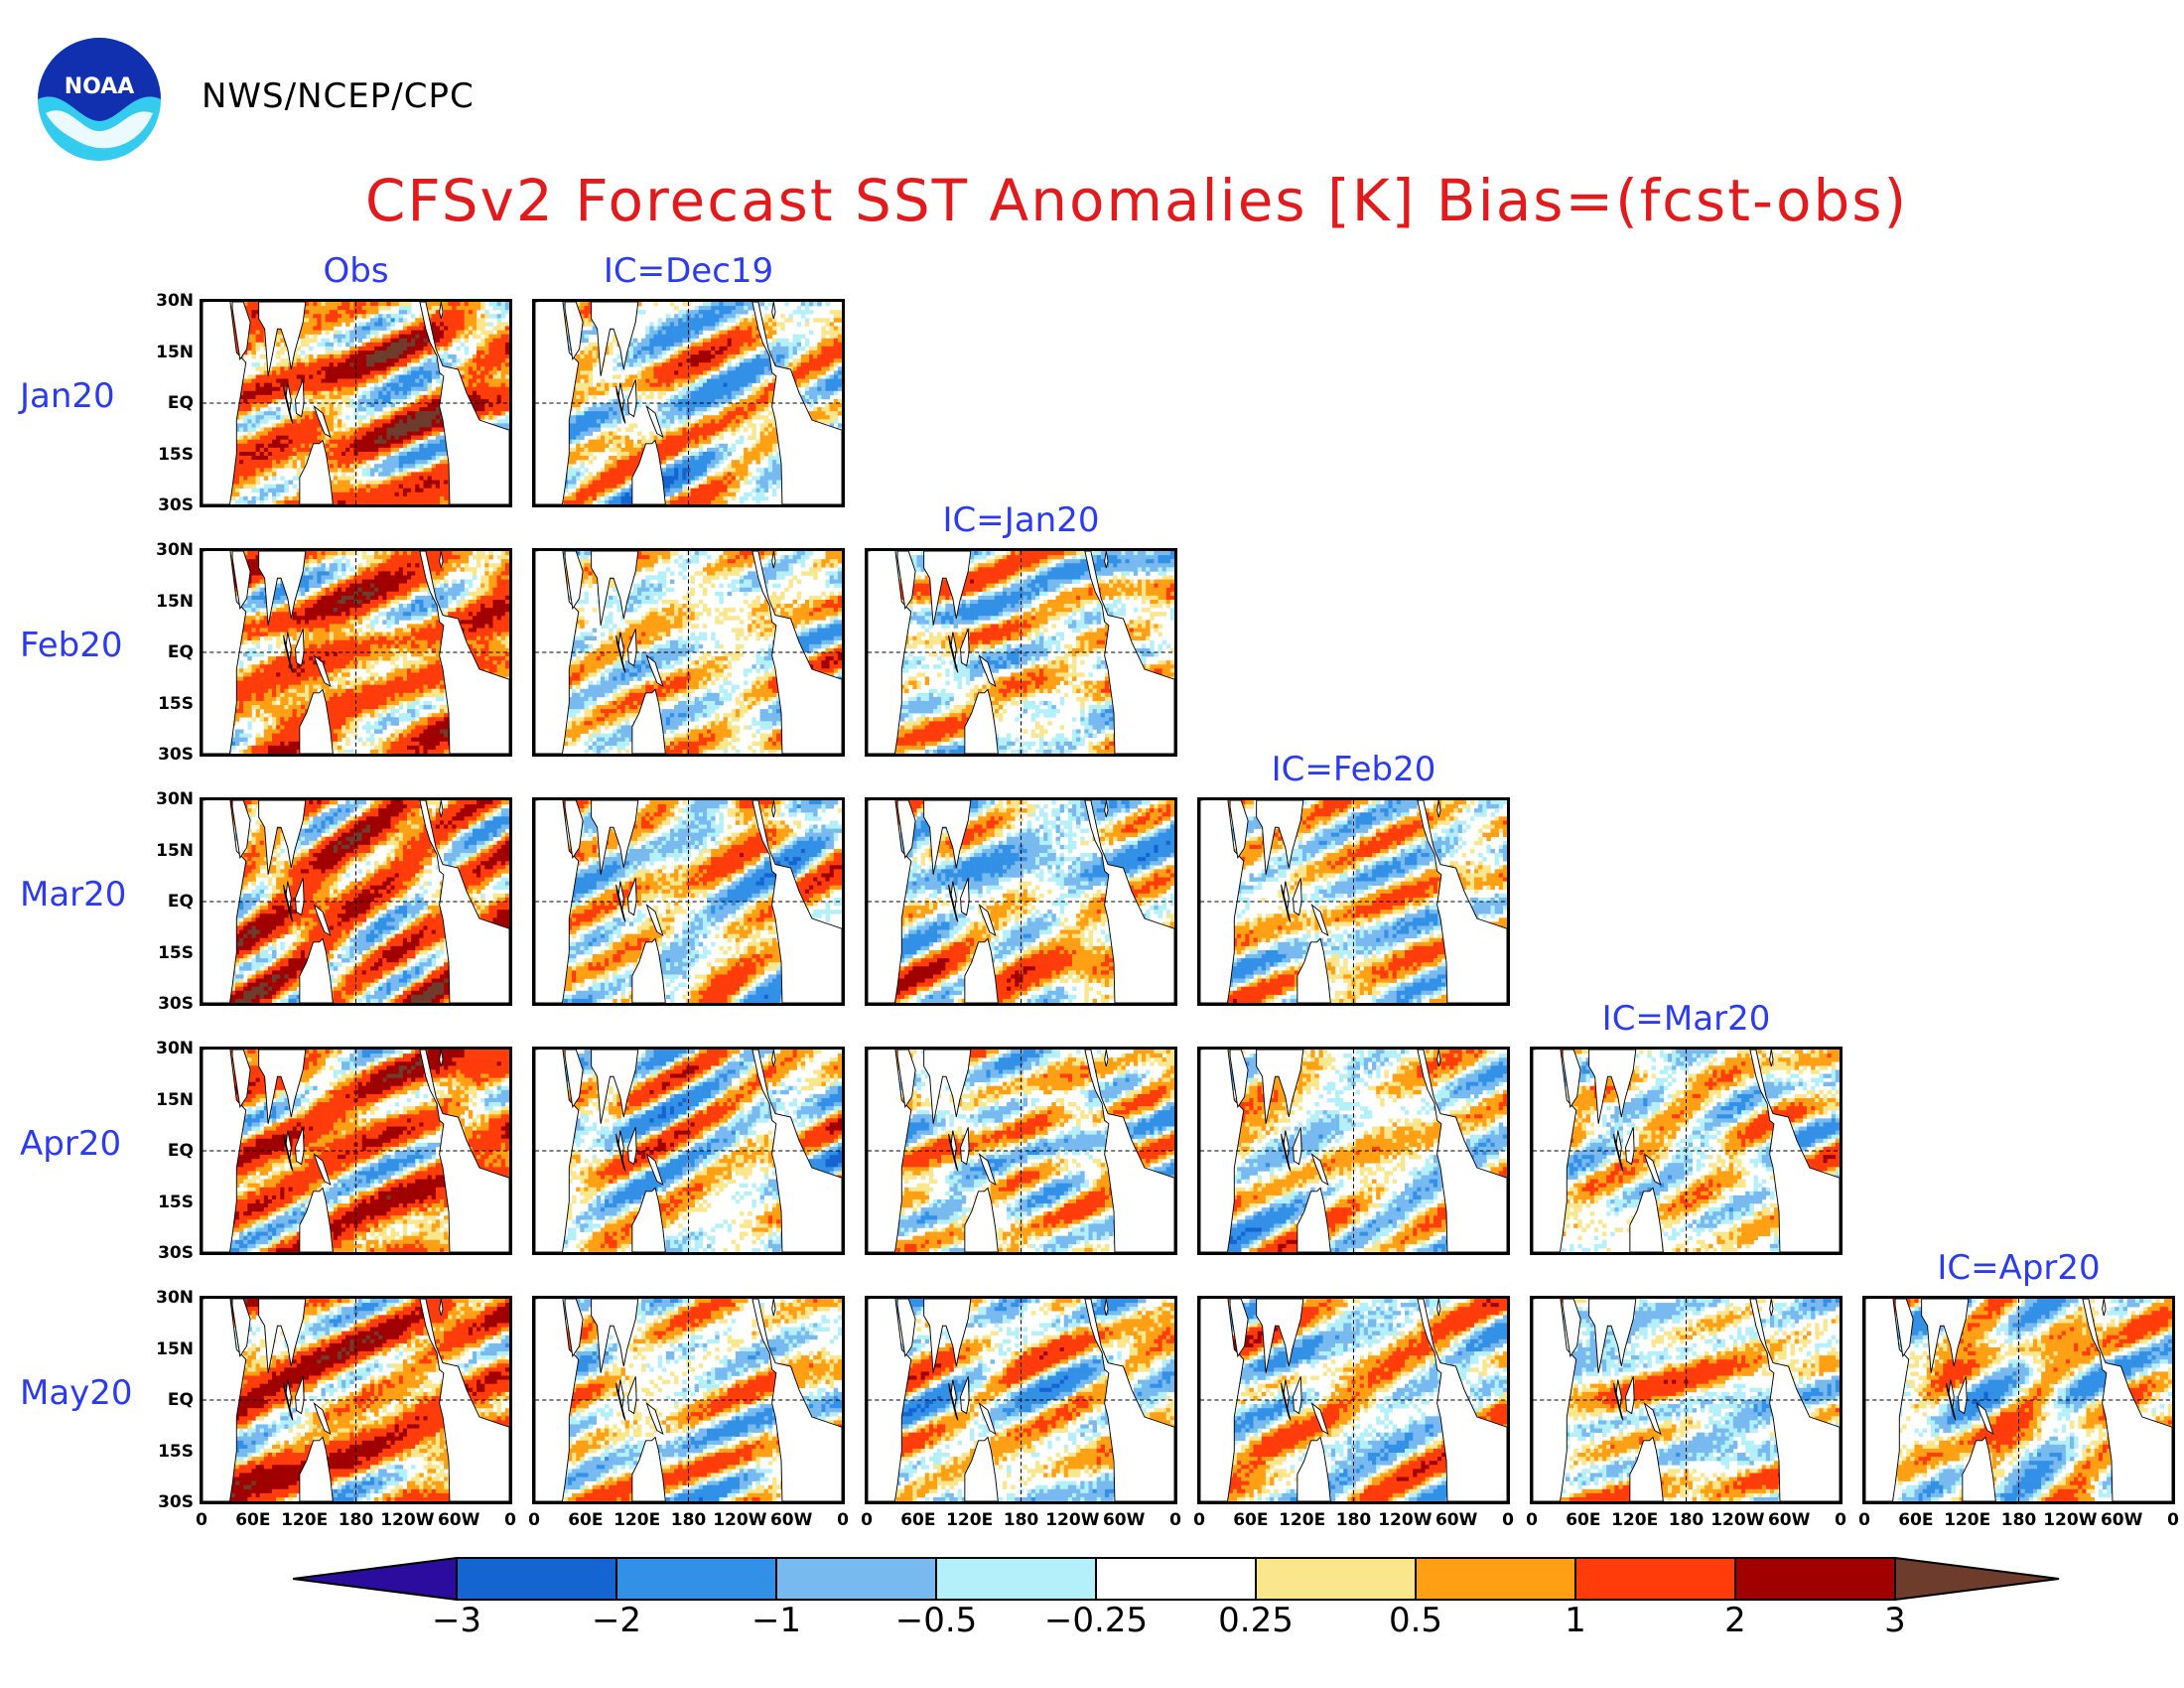 This screenshot has height=1688, width=2184. What do you see at coordinates (181, 1151) in the screenshot?
I see `lat-tick-label: EQ` at bounding box center [181, 1151].